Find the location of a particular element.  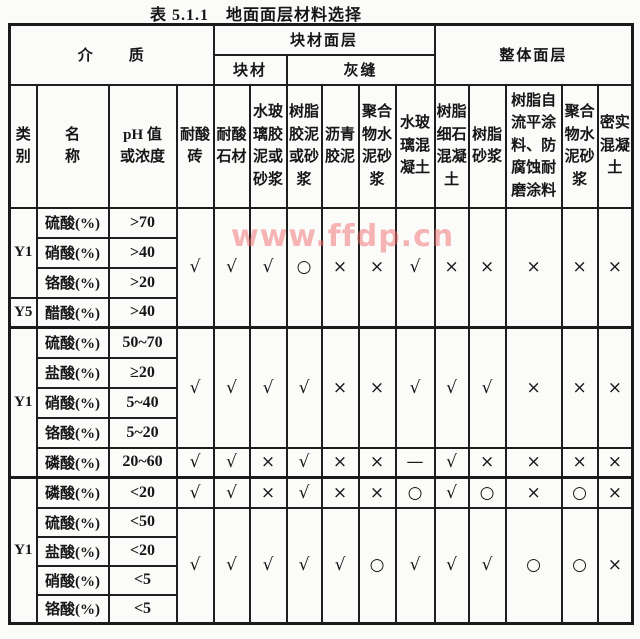

column-header-waterglass-mortar: 水玻 璃胶 泥或 砂浆 is located at coordinates (268, 146).